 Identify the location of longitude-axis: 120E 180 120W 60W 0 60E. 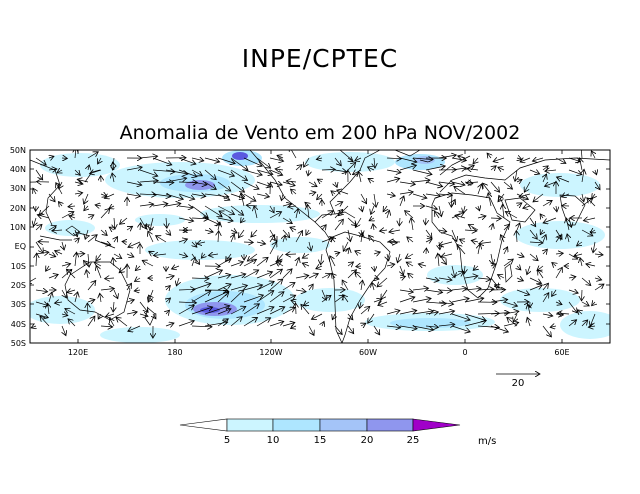
(319, 352).